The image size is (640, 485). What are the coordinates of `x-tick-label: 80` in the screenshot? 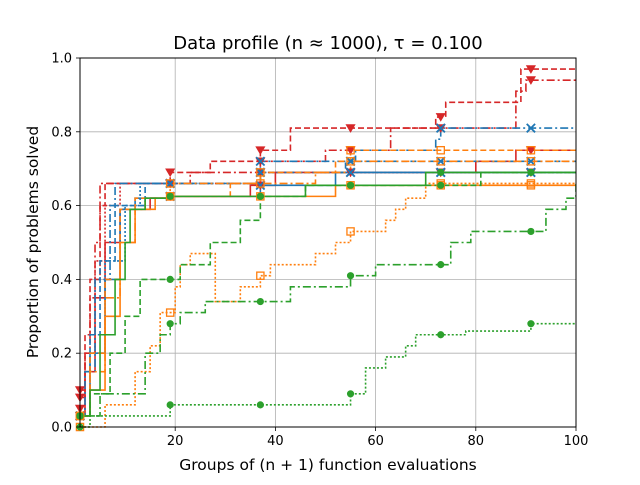 It's located at (476, 441).